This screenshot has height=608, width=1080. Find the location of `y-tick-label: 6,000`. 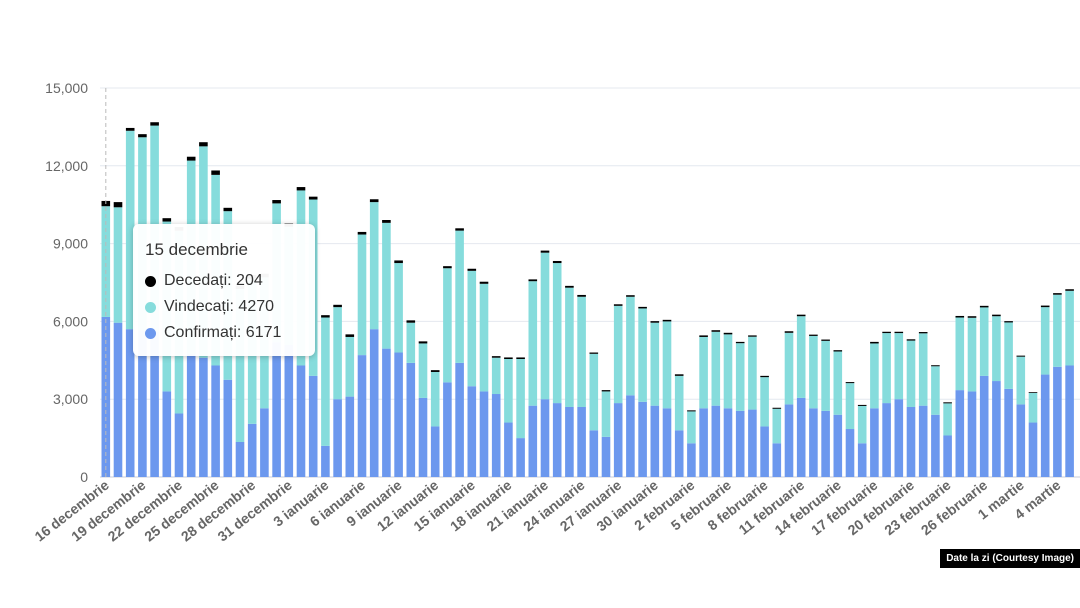

y-tick-label: 6,000 is located at coordinates (70, 321).